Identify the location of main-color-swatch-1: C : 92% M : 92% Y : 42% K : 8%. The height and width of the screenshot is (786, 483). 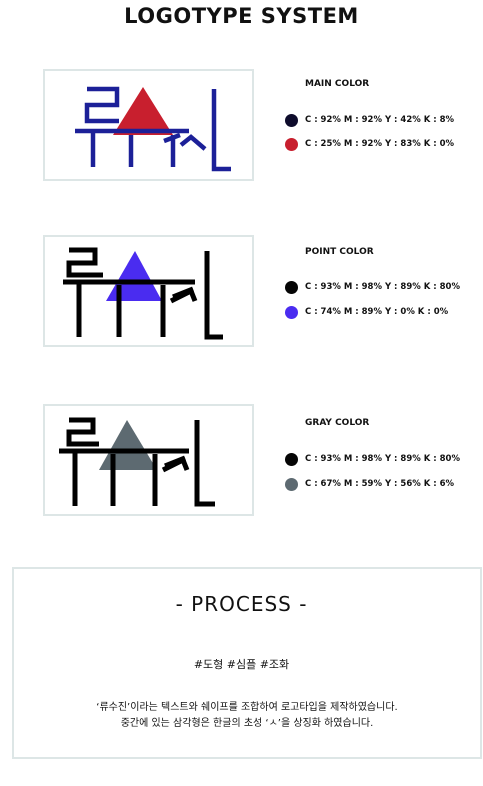
(369, 120).